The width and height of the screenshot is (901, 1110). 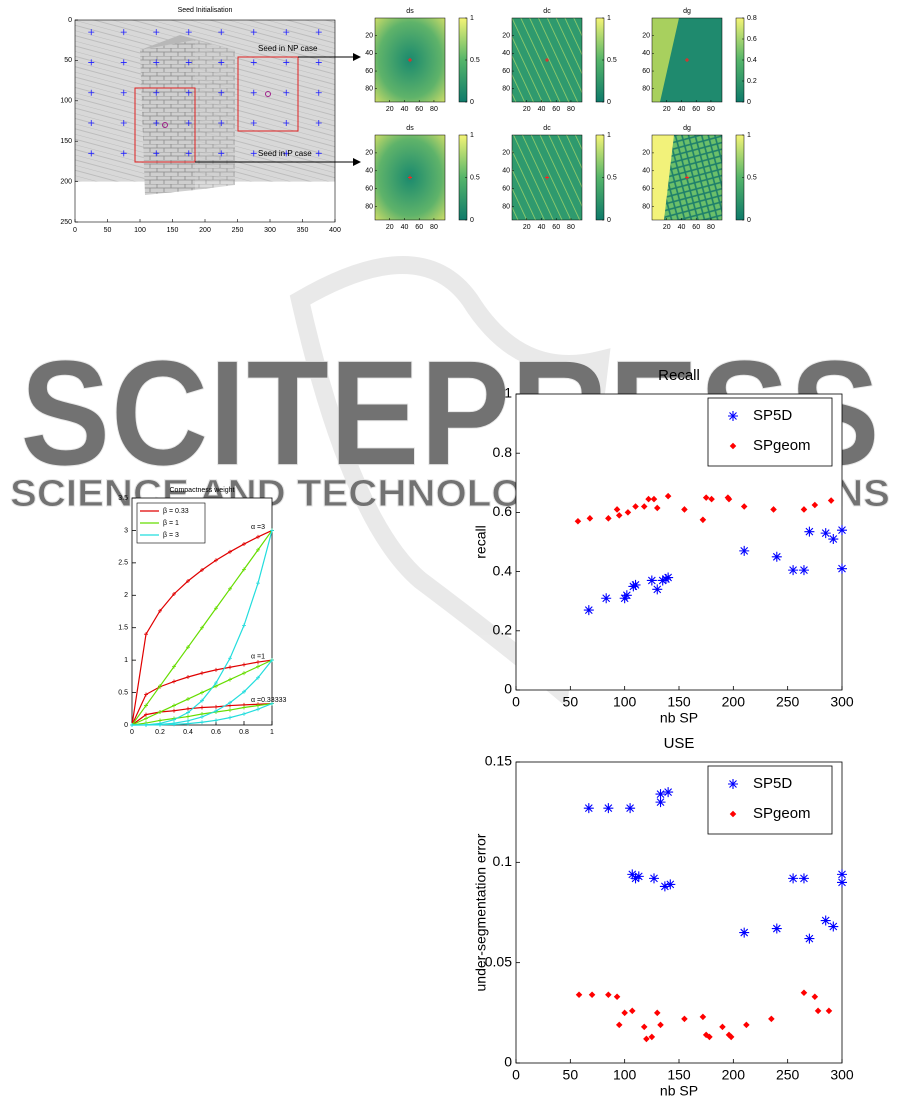 What do you see at coordinates (749, 135) in the screenshot?
I see `colorbar-tick-label: 1` at bounding box center [749, 135].